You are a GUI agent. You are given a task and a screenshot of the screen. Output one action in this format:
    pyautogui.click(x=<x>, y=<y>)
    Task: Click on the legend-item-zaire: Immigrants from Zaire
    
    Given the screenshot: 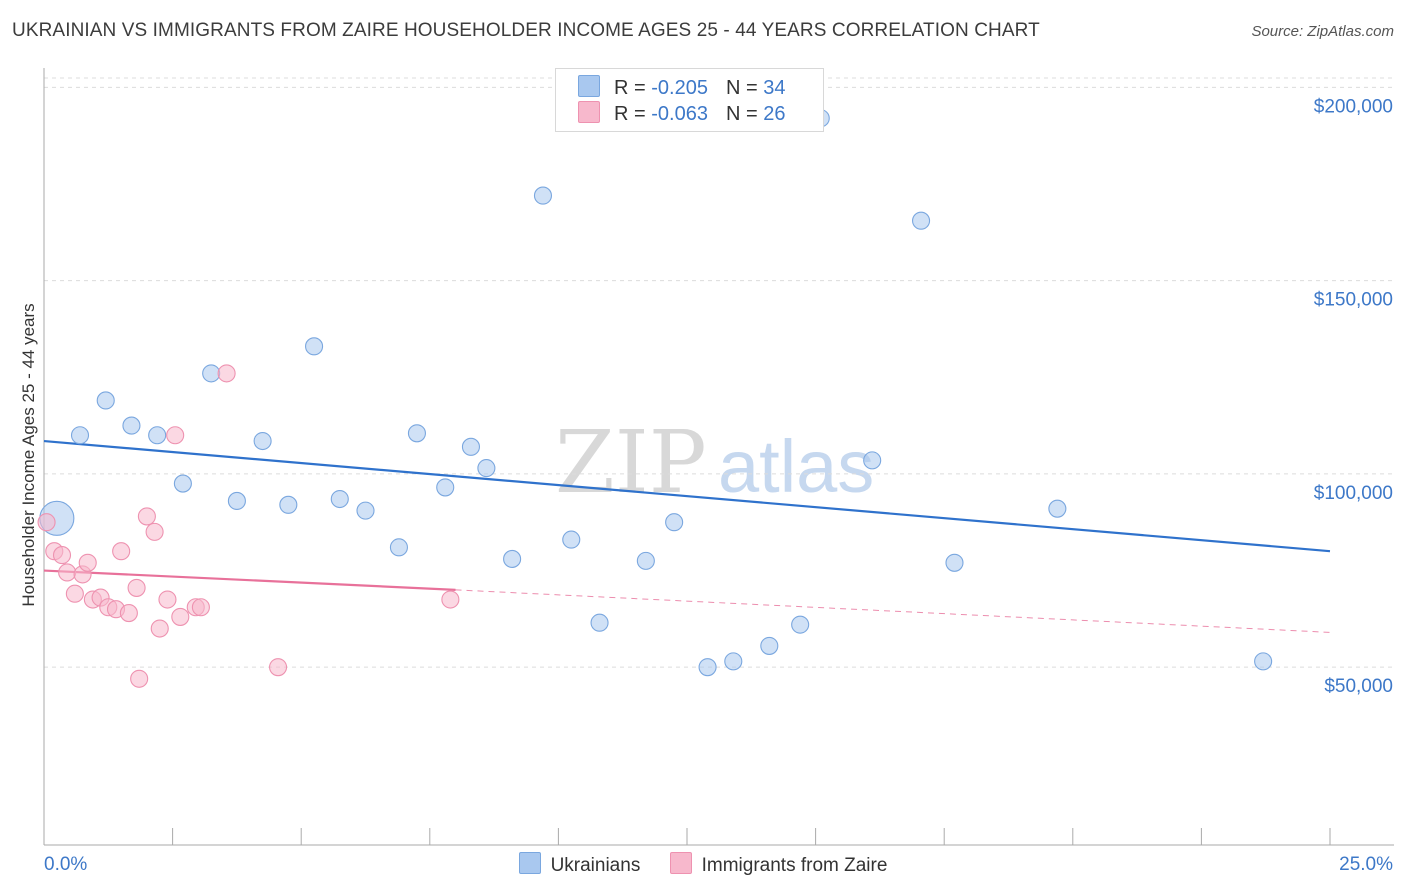 What is the action you would take?
    pyautogui.click(x=778, y=864)
    